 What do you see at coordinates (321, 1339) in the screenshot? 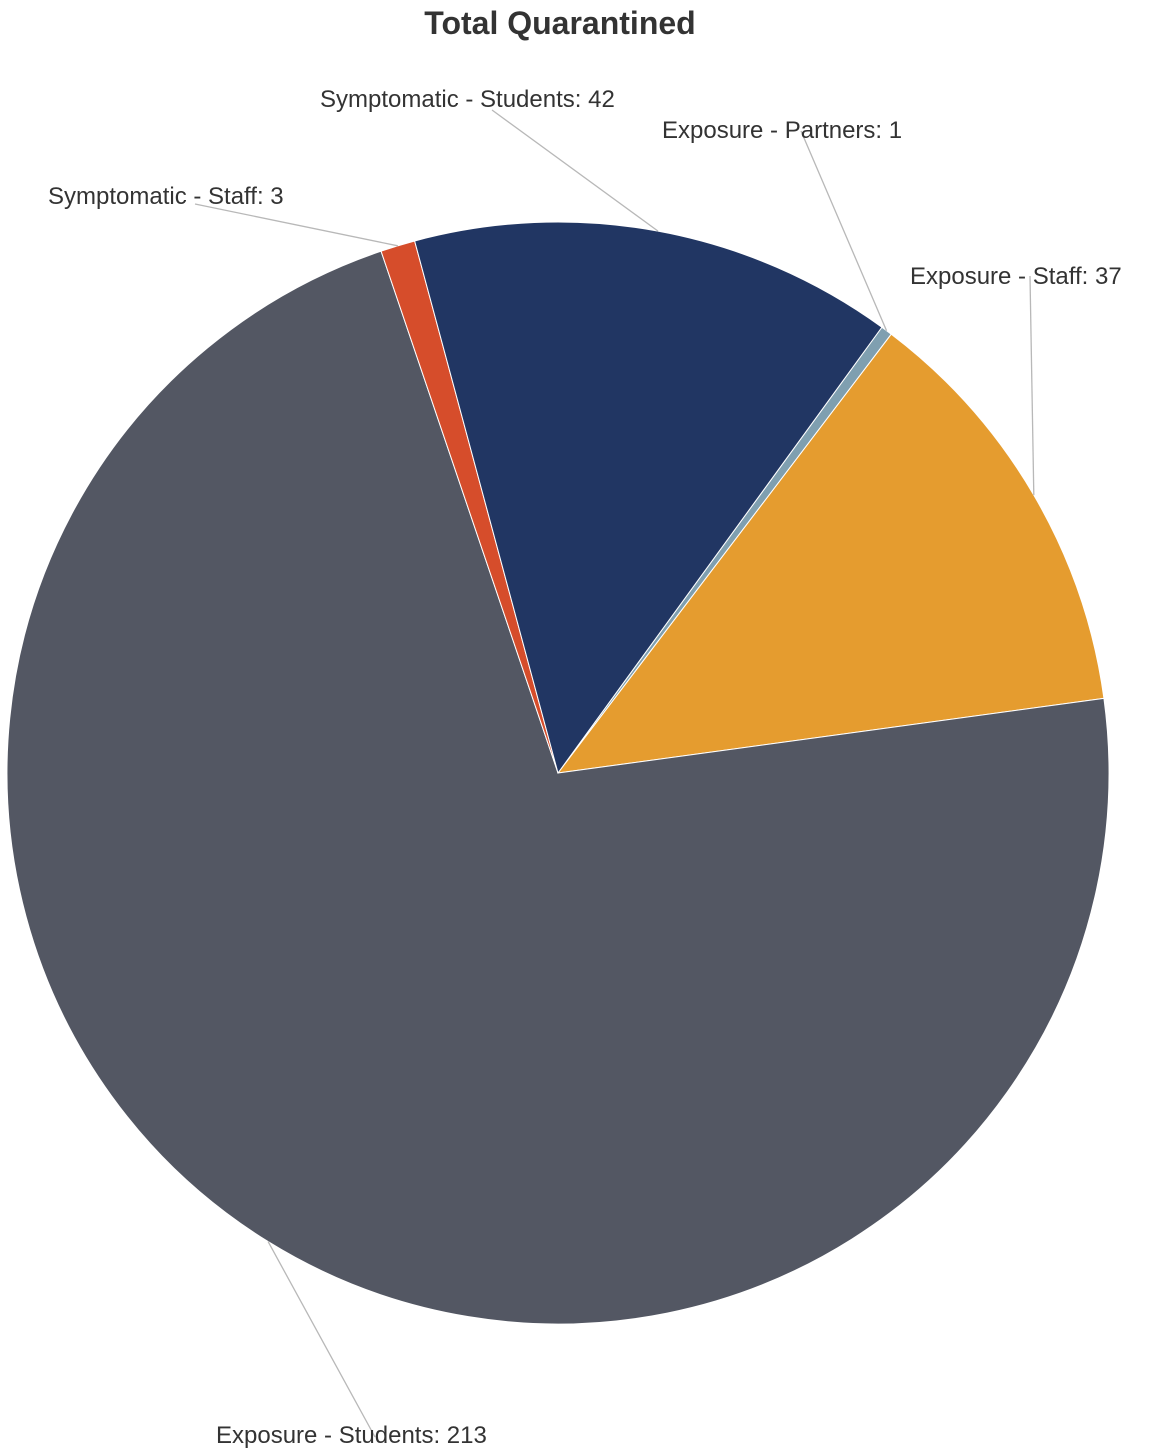
I see `connector-exposure-students` at bounding box center [321, 1339].